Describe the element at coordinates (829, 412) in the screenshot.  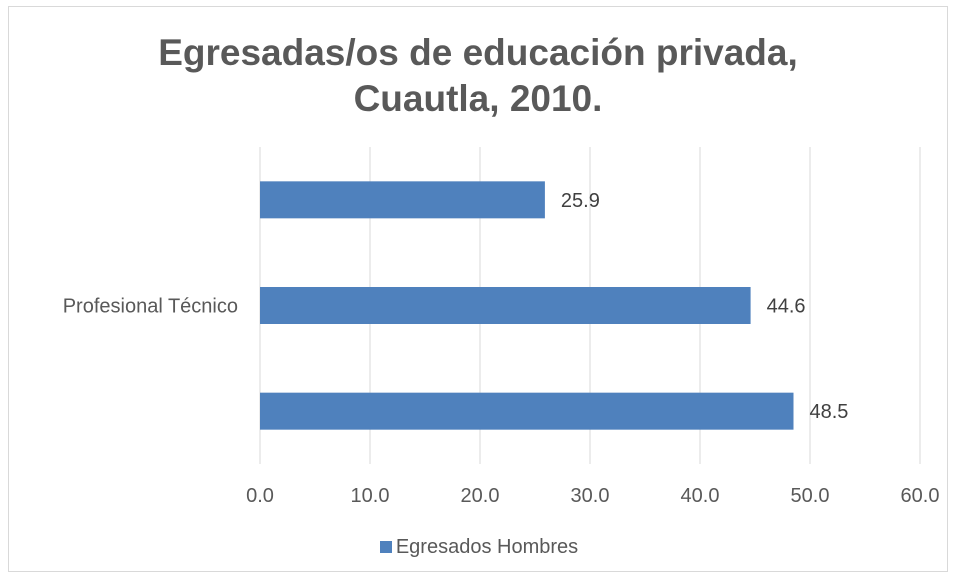
I see `data-label: 48.5` at that location.